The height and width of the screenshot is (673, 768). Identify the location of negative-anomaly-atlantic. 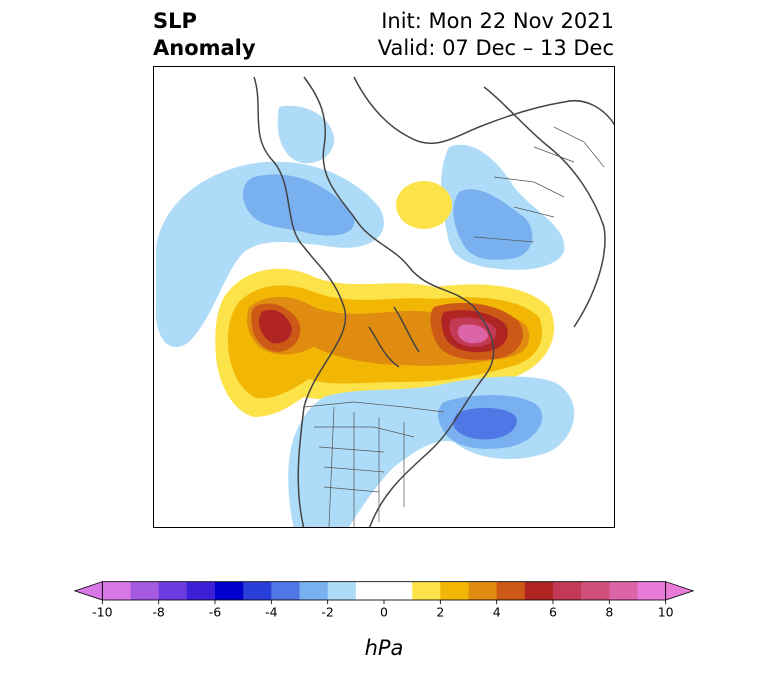
(431, 451).